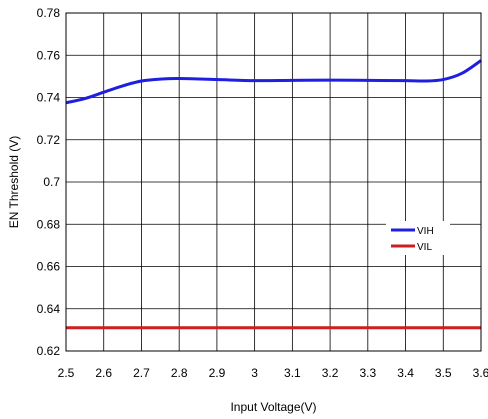  Describe the element at coordinates (49, 13) in the screenshot. I see `y-tick-label: 0.78` at that location.